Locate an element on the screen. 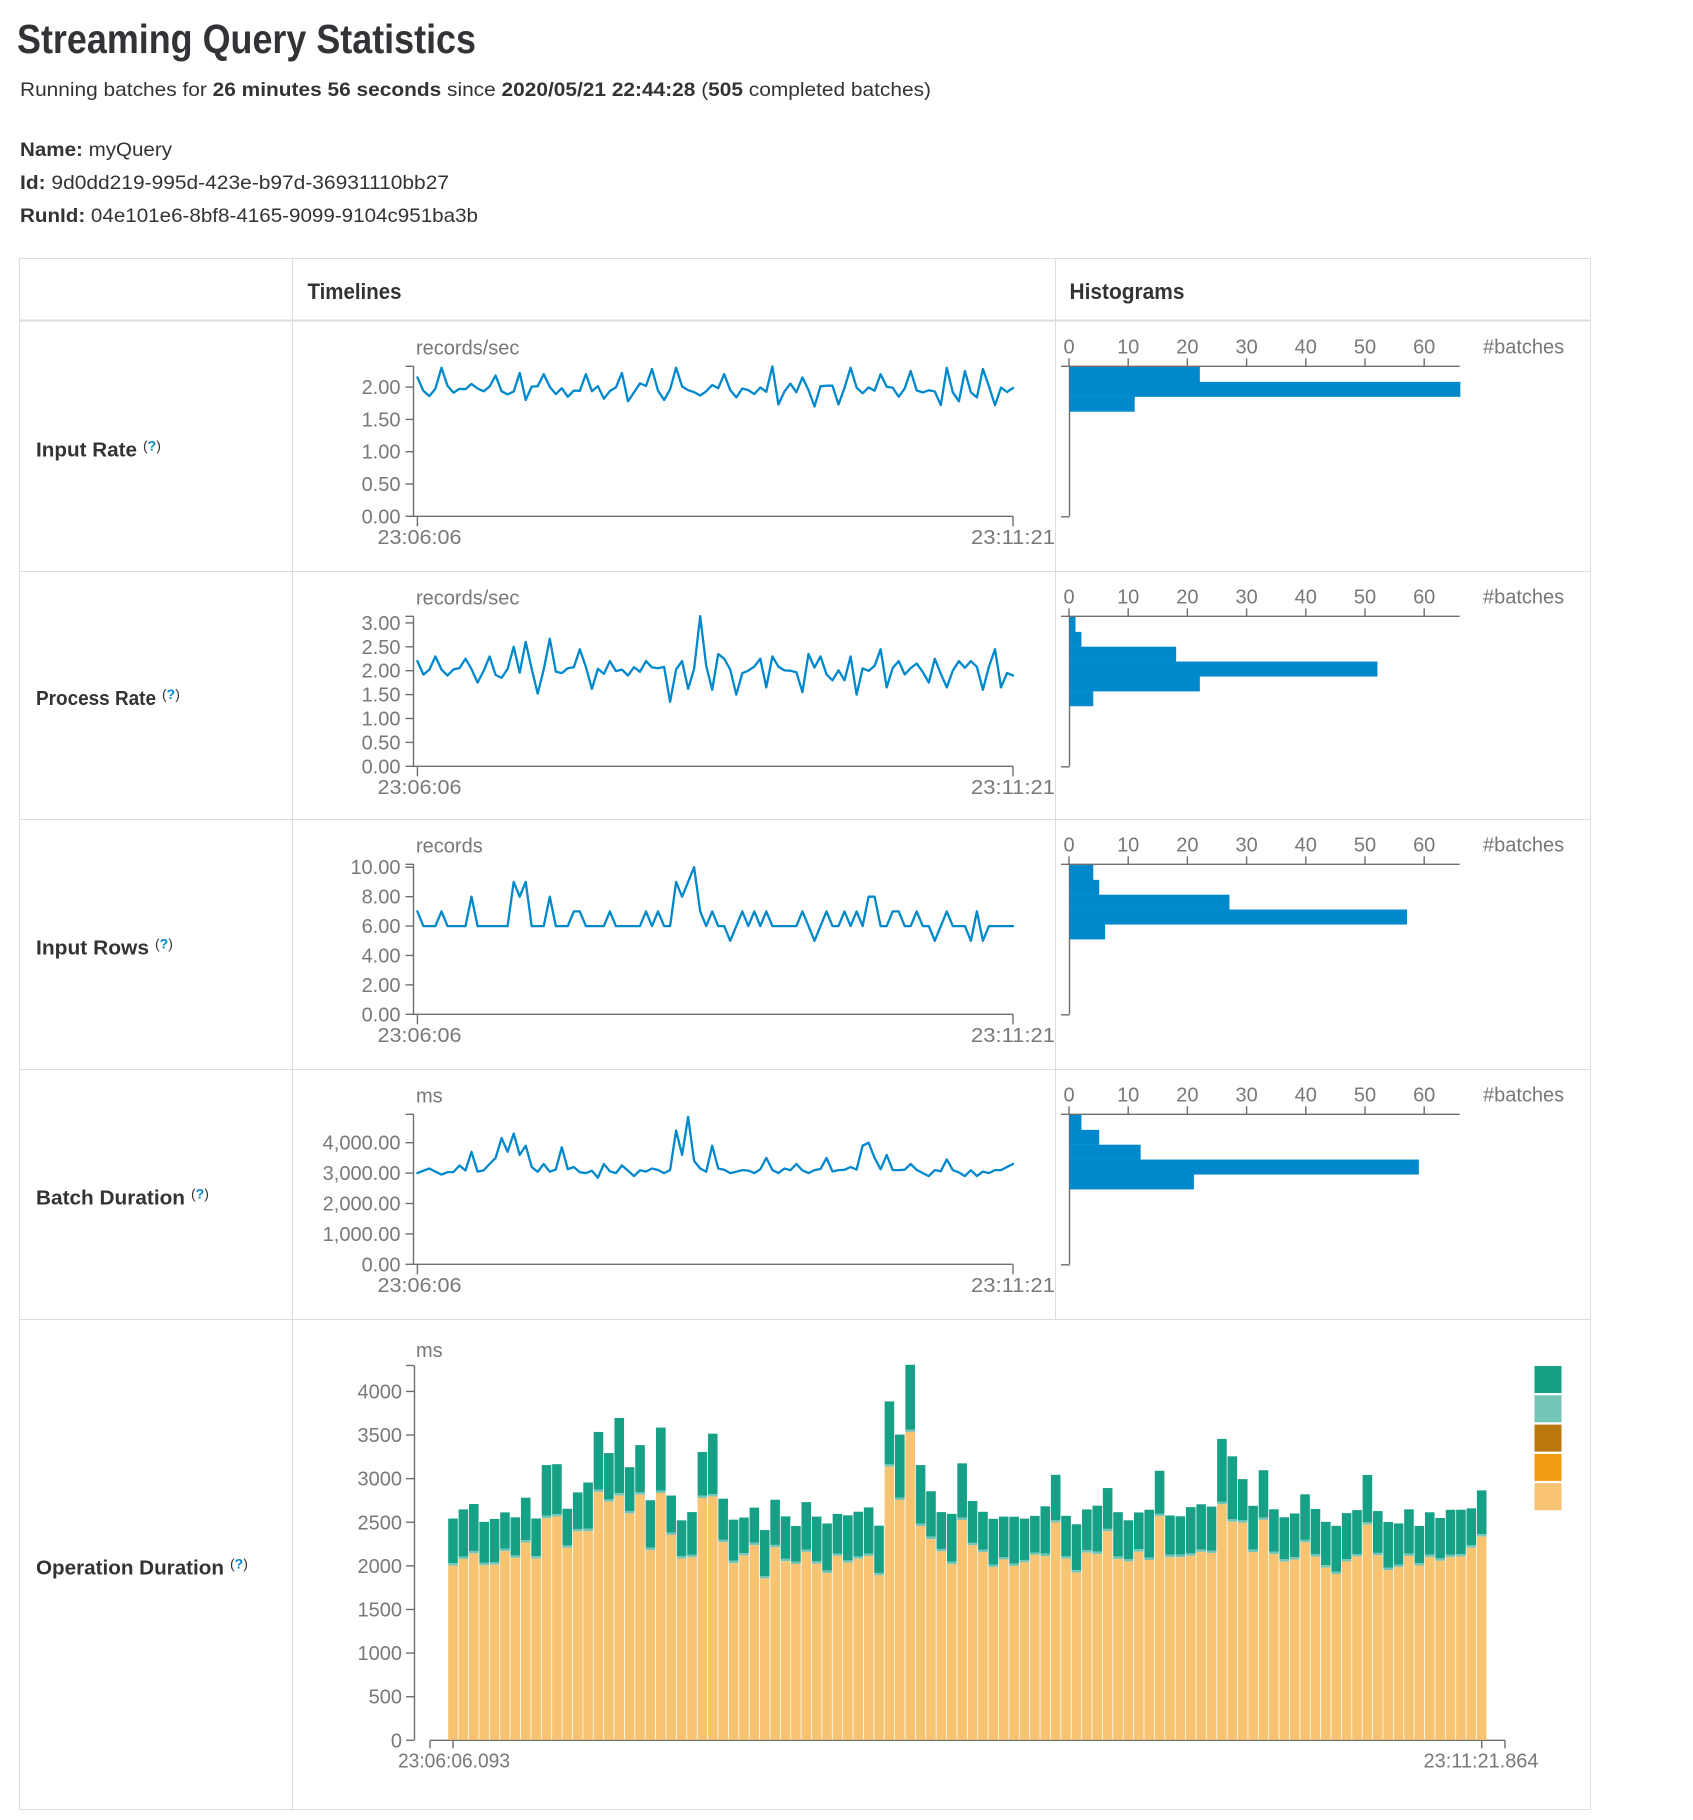  svg-text: Operation Duration is located at coordinates (130, 1569).